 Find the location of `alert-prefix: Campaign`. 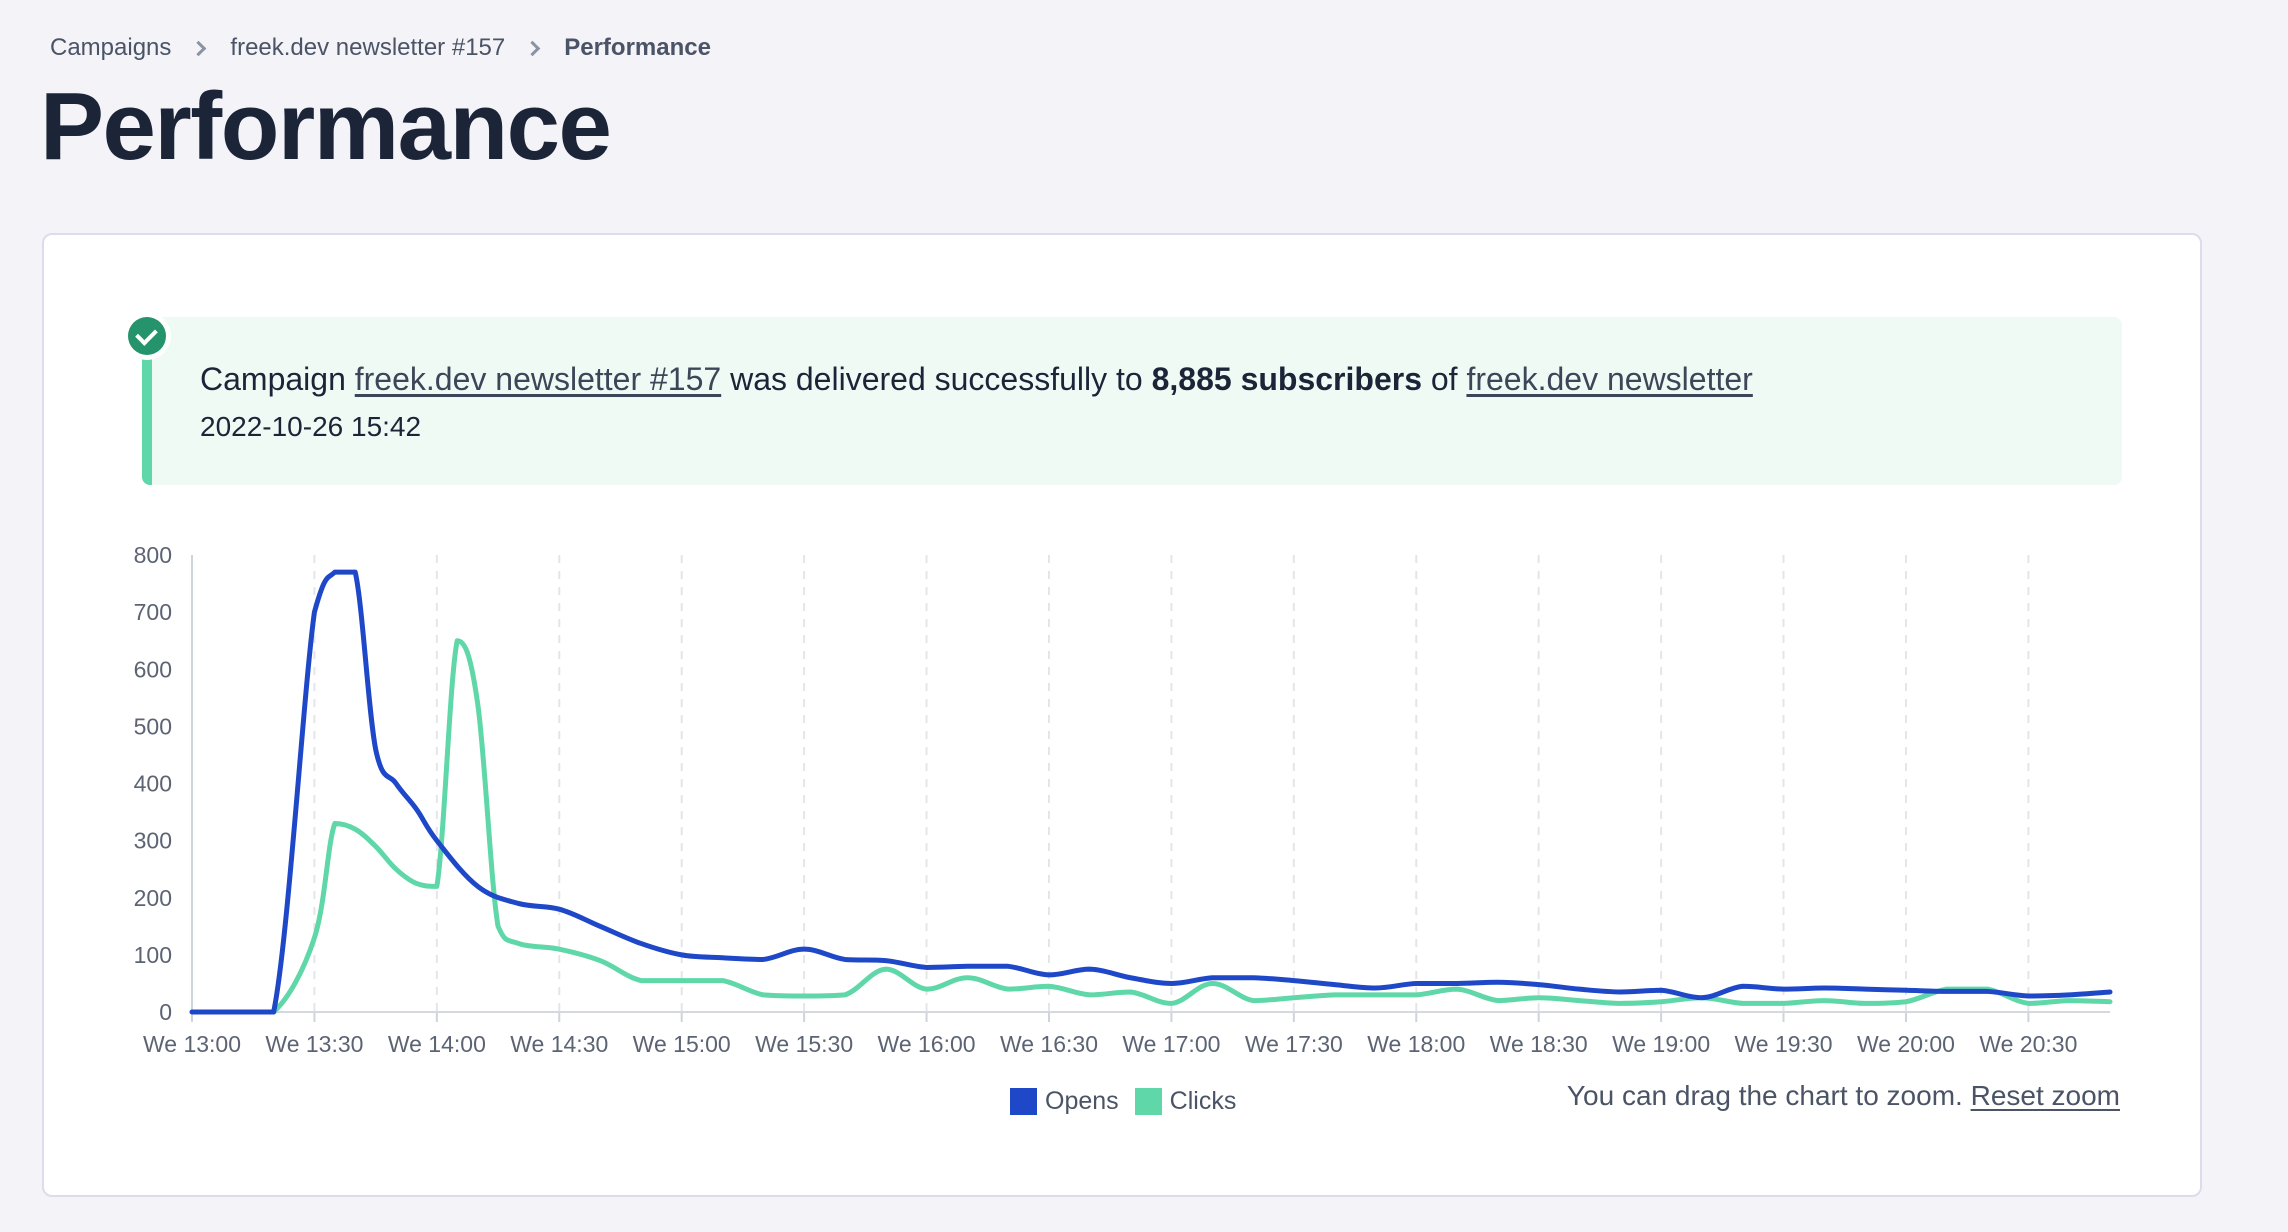

alert-prefix: Campaign is located at coordinates (273, 379).